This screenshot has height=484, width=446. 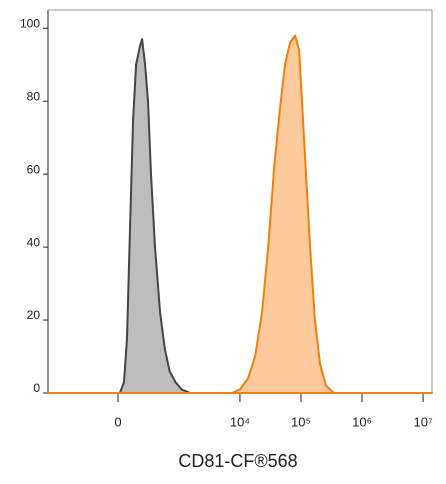 What do you see at coordinates (362, 421) in the screenshot?
I see `x-tick-label: 10⁶` at bounding box center [362, 421].